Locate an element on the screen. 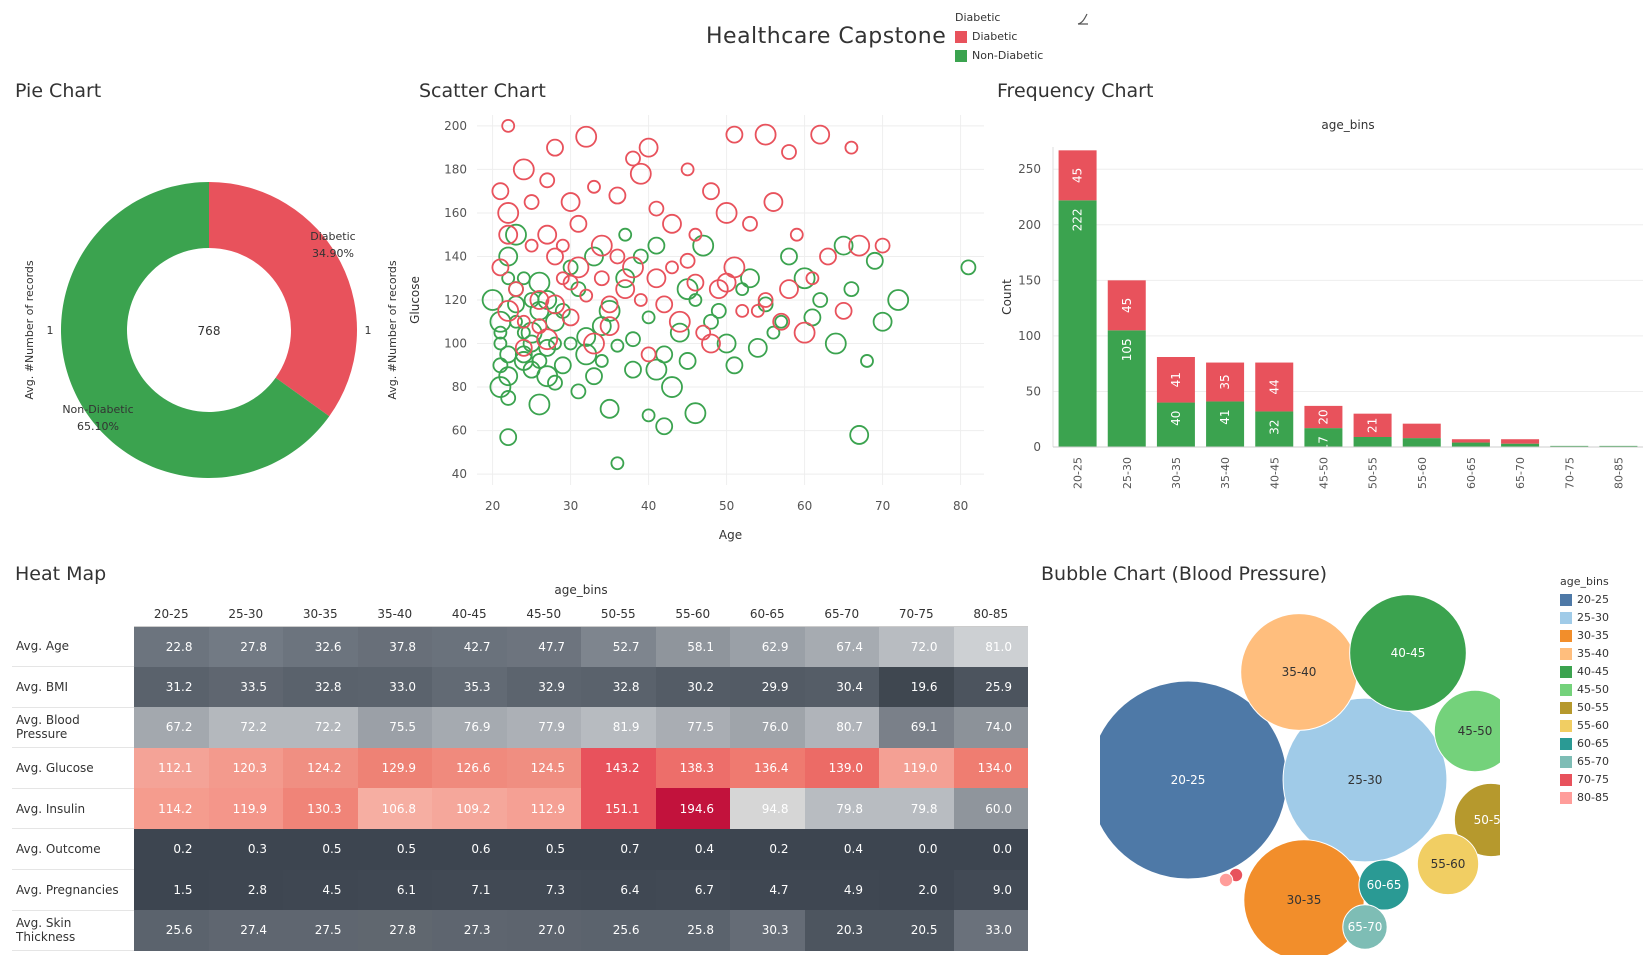 The height and width of the screenshot is (960, 1651). heat-cell: 67.4 is located at coordinates (841, 646).